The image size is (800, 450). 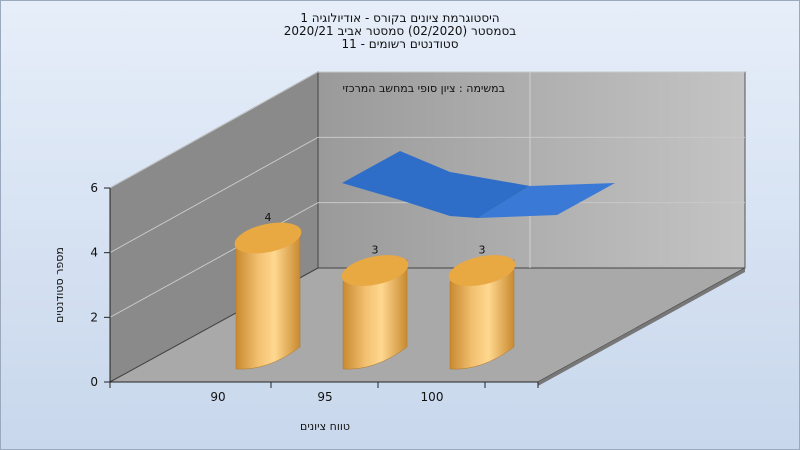 I want to click on trend-surface-left, so click(x=436, y=184).